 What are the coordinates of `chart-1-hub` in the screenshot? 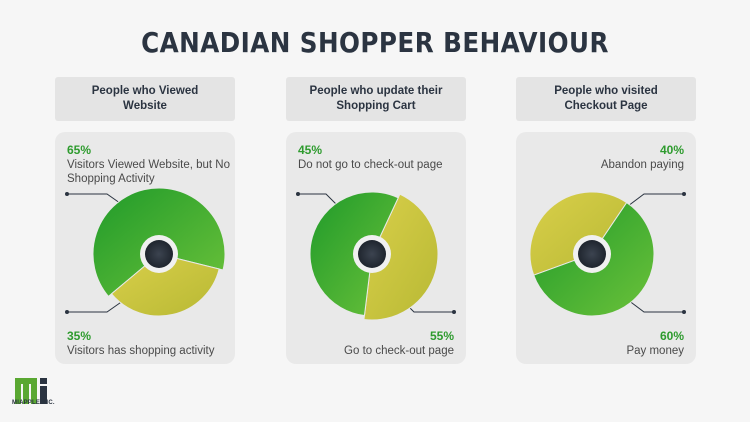 It's located at (159, 254).